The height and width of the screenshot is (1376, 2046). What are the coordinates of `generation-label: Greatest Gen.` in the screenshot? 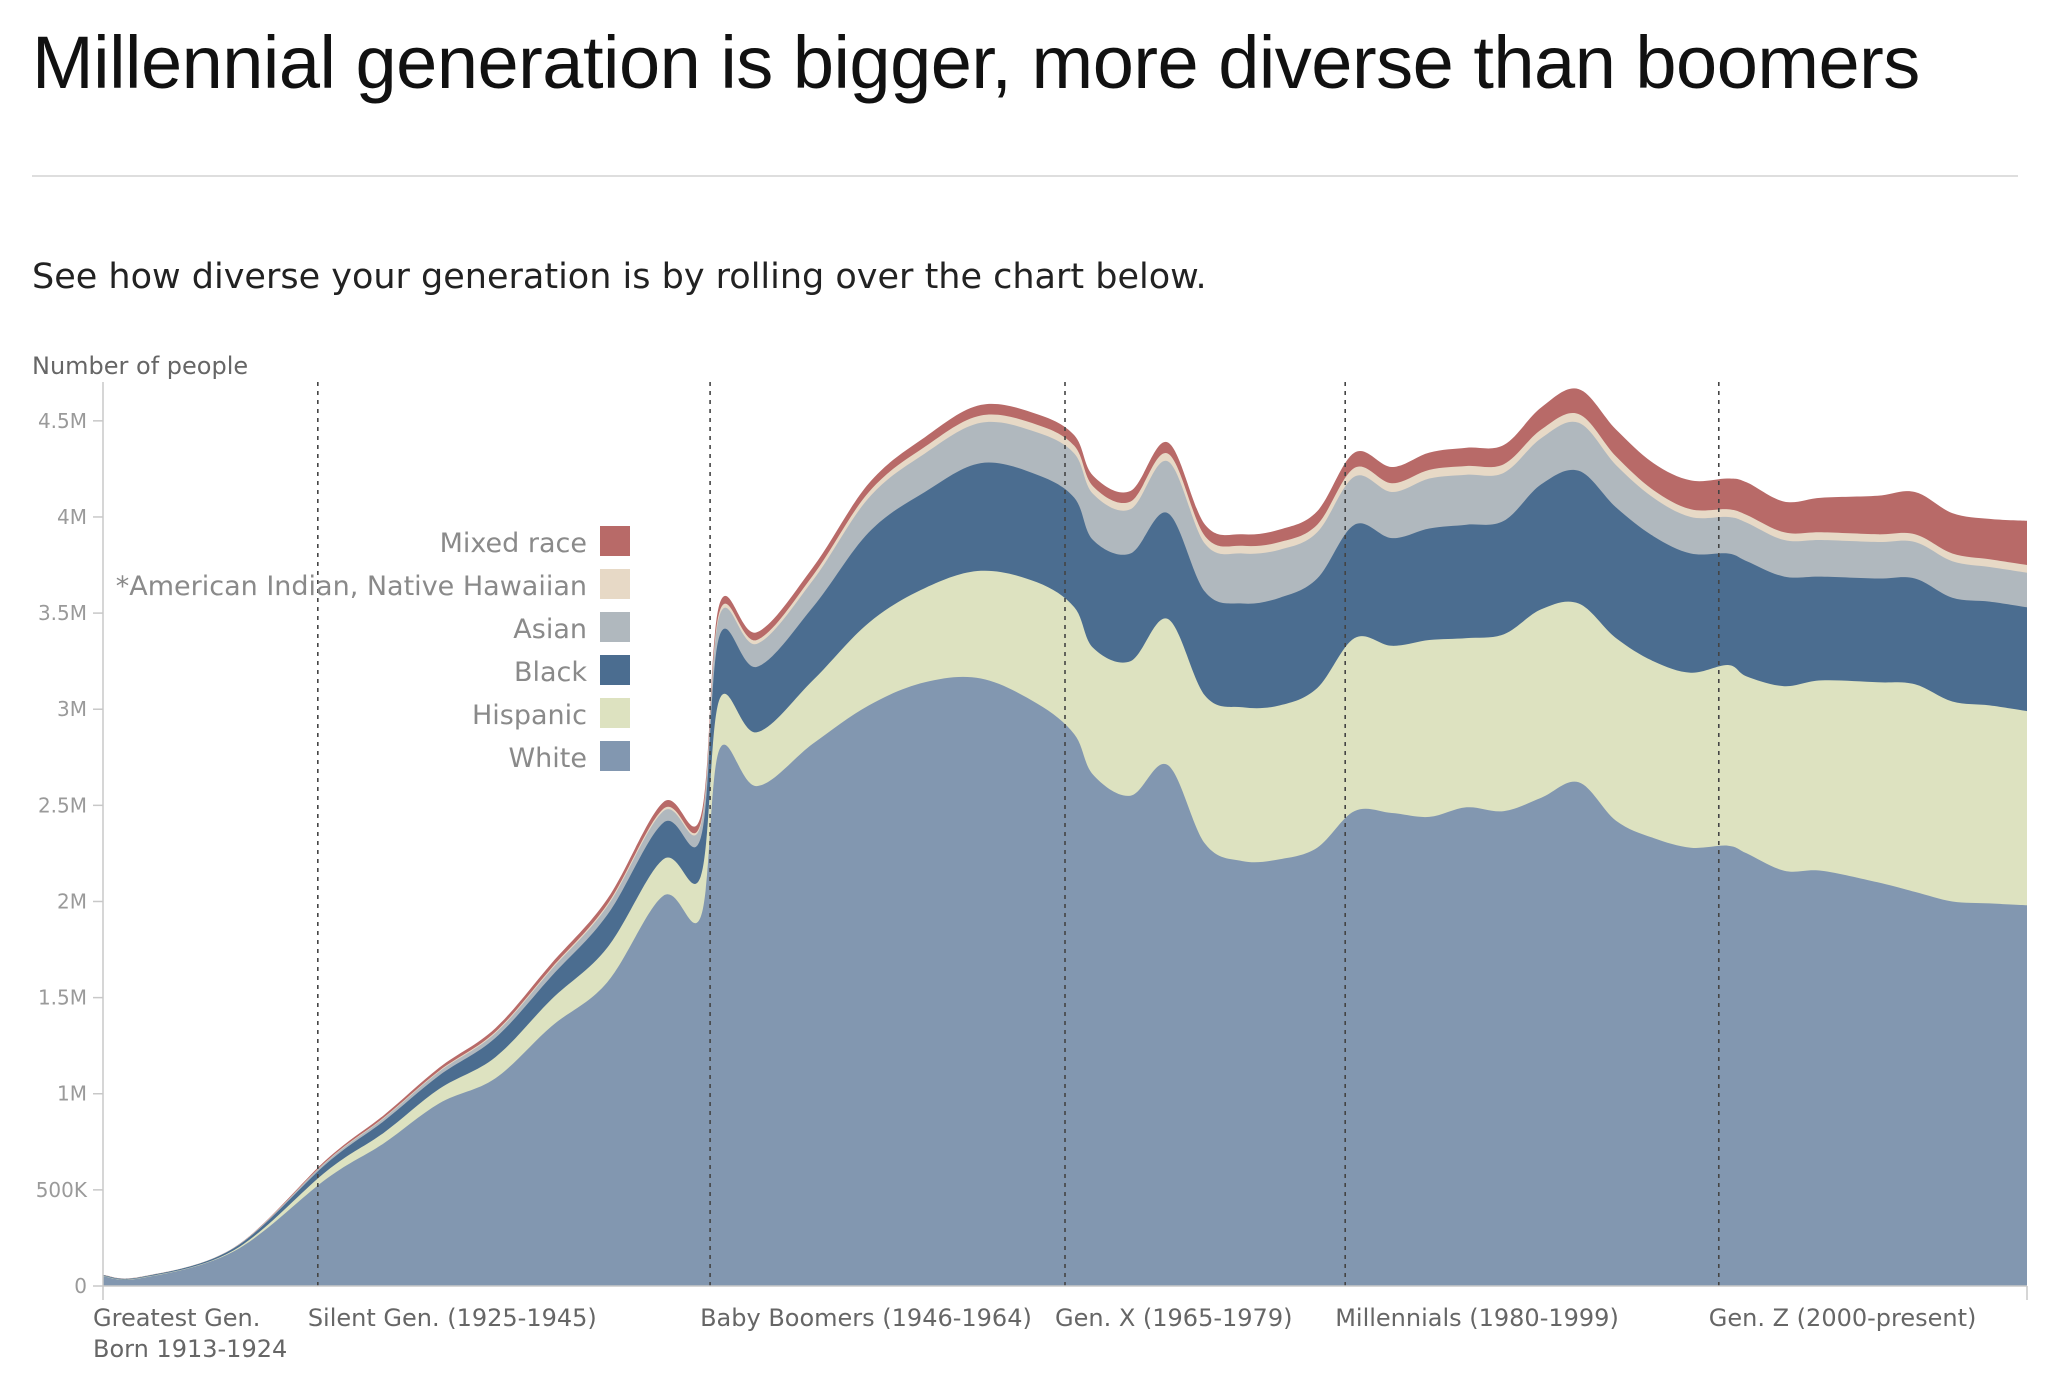 It's located at (176, 1318).